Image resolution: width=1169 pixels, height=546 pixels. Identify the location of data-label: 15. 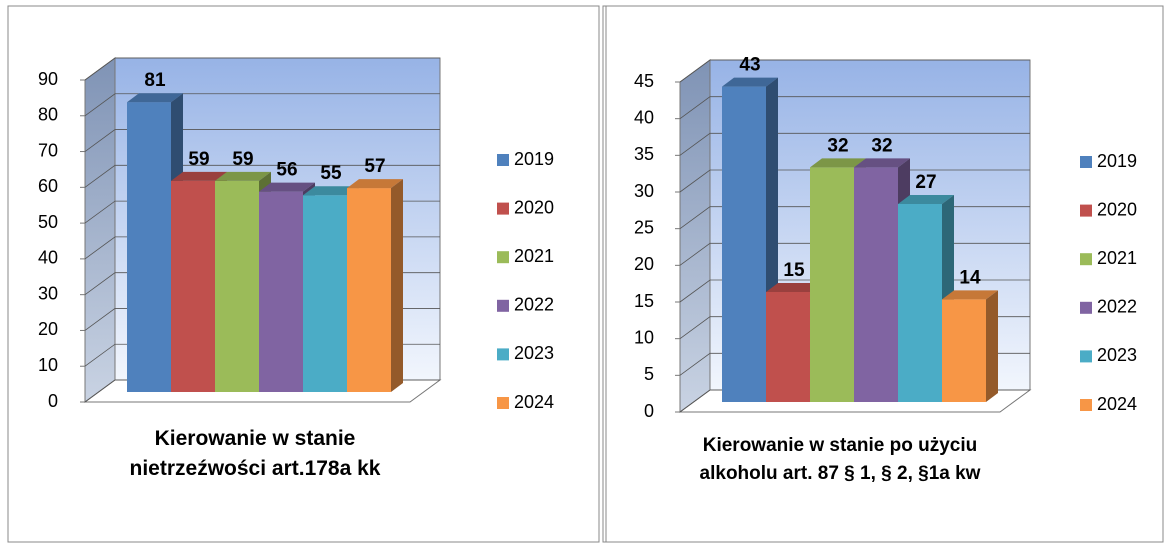
(794, 270).